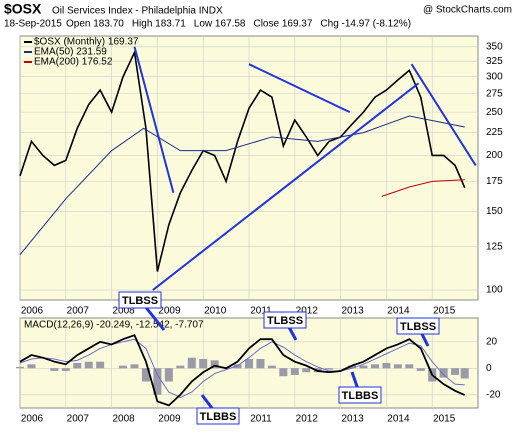 Image resolution: width=520 pixels, height=434 pixels. Describe the element at coordinates (282, 24) in the screenshot. I see `quote-item: Close 169.37` at that location.